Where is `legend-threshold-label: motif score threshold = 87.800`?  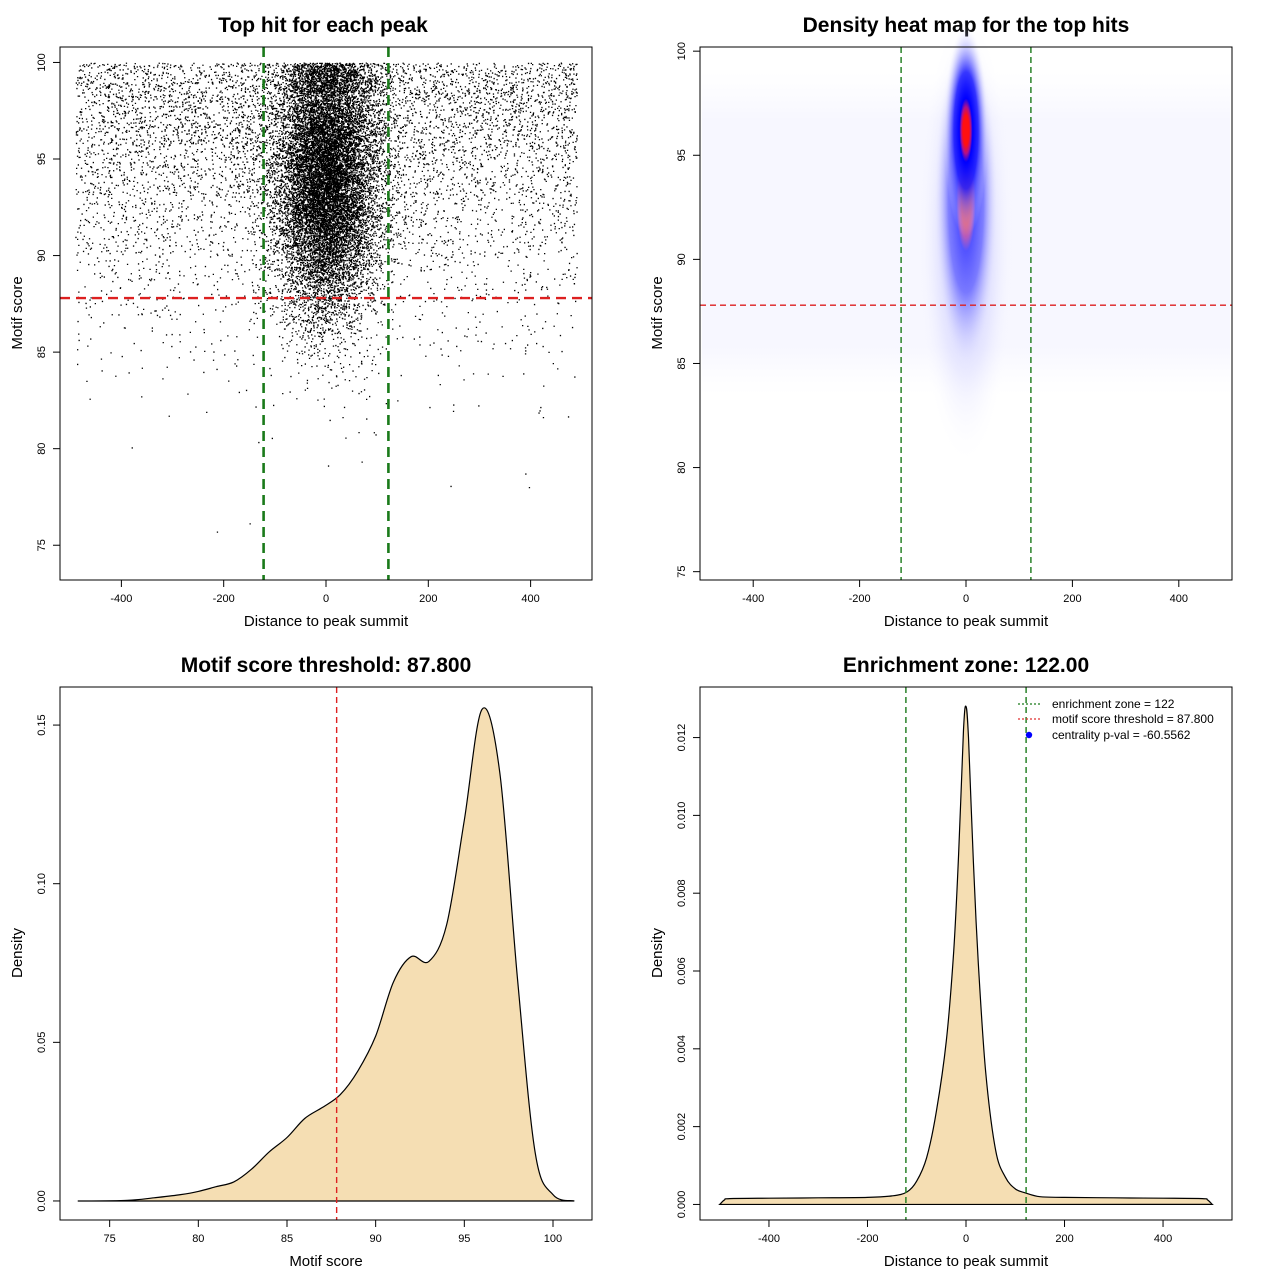
legend-threshold-label: motif score threshold = 87.800 is located at coordinates (1133, 719).